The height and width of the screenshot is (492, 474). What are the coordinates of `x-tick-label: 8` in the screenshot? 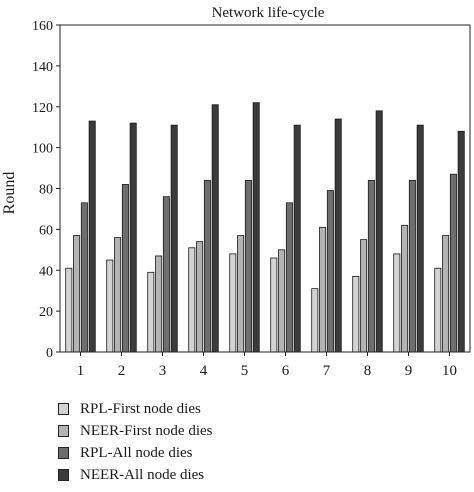 It's located at (368, 371).